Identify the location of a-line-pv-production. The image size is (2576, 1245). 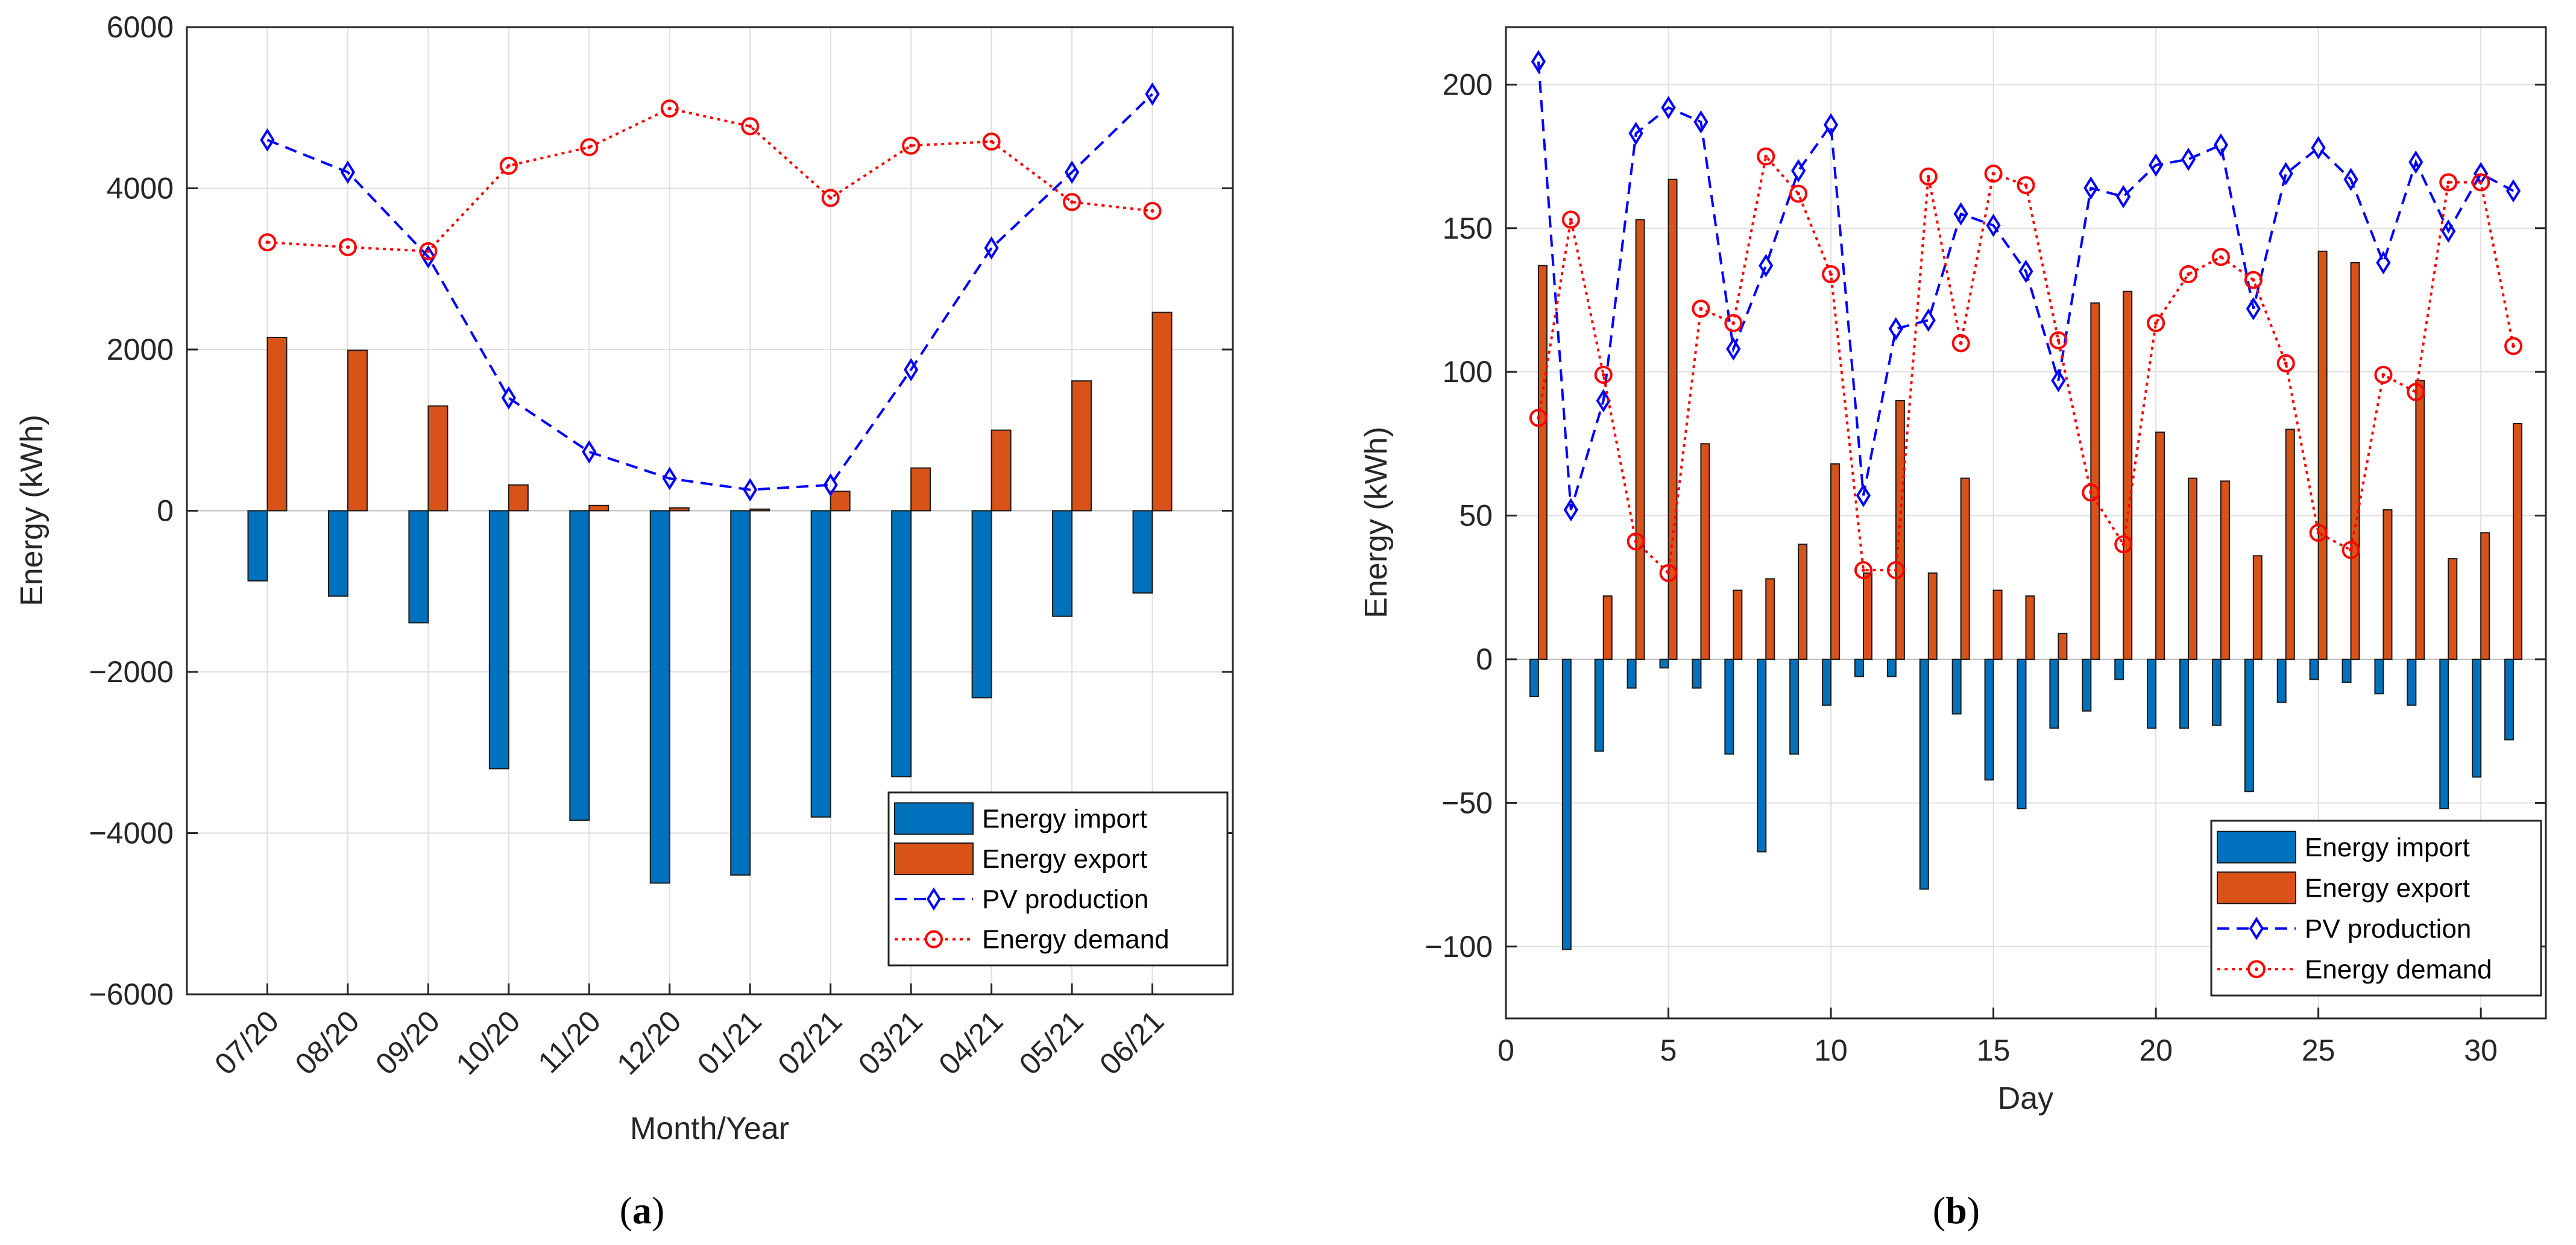
(709, 292).